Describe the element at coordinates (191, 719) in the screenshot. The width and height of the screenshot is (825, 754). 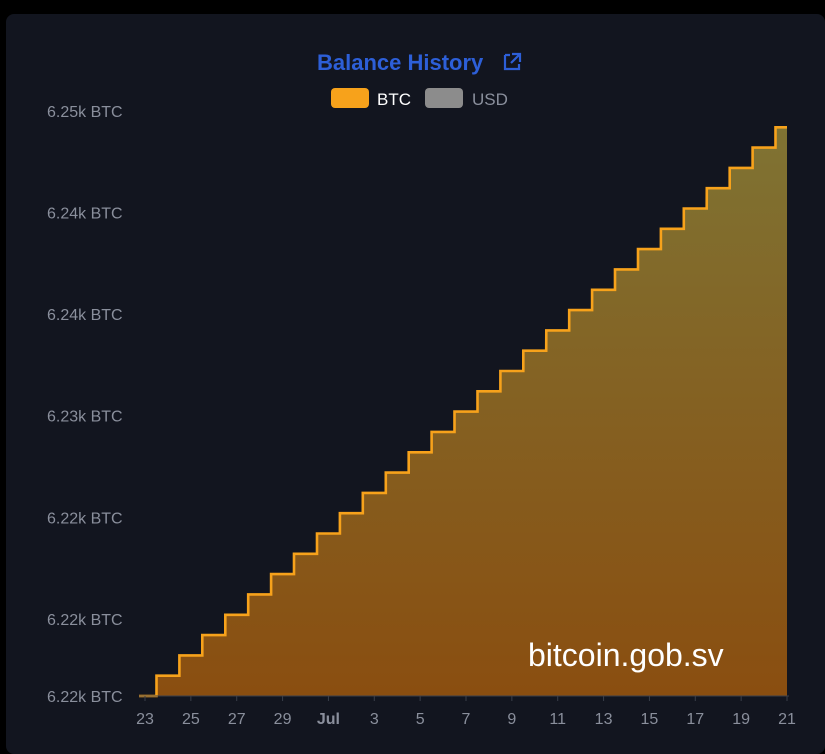
I see `x-tick-label: 25` at that location.